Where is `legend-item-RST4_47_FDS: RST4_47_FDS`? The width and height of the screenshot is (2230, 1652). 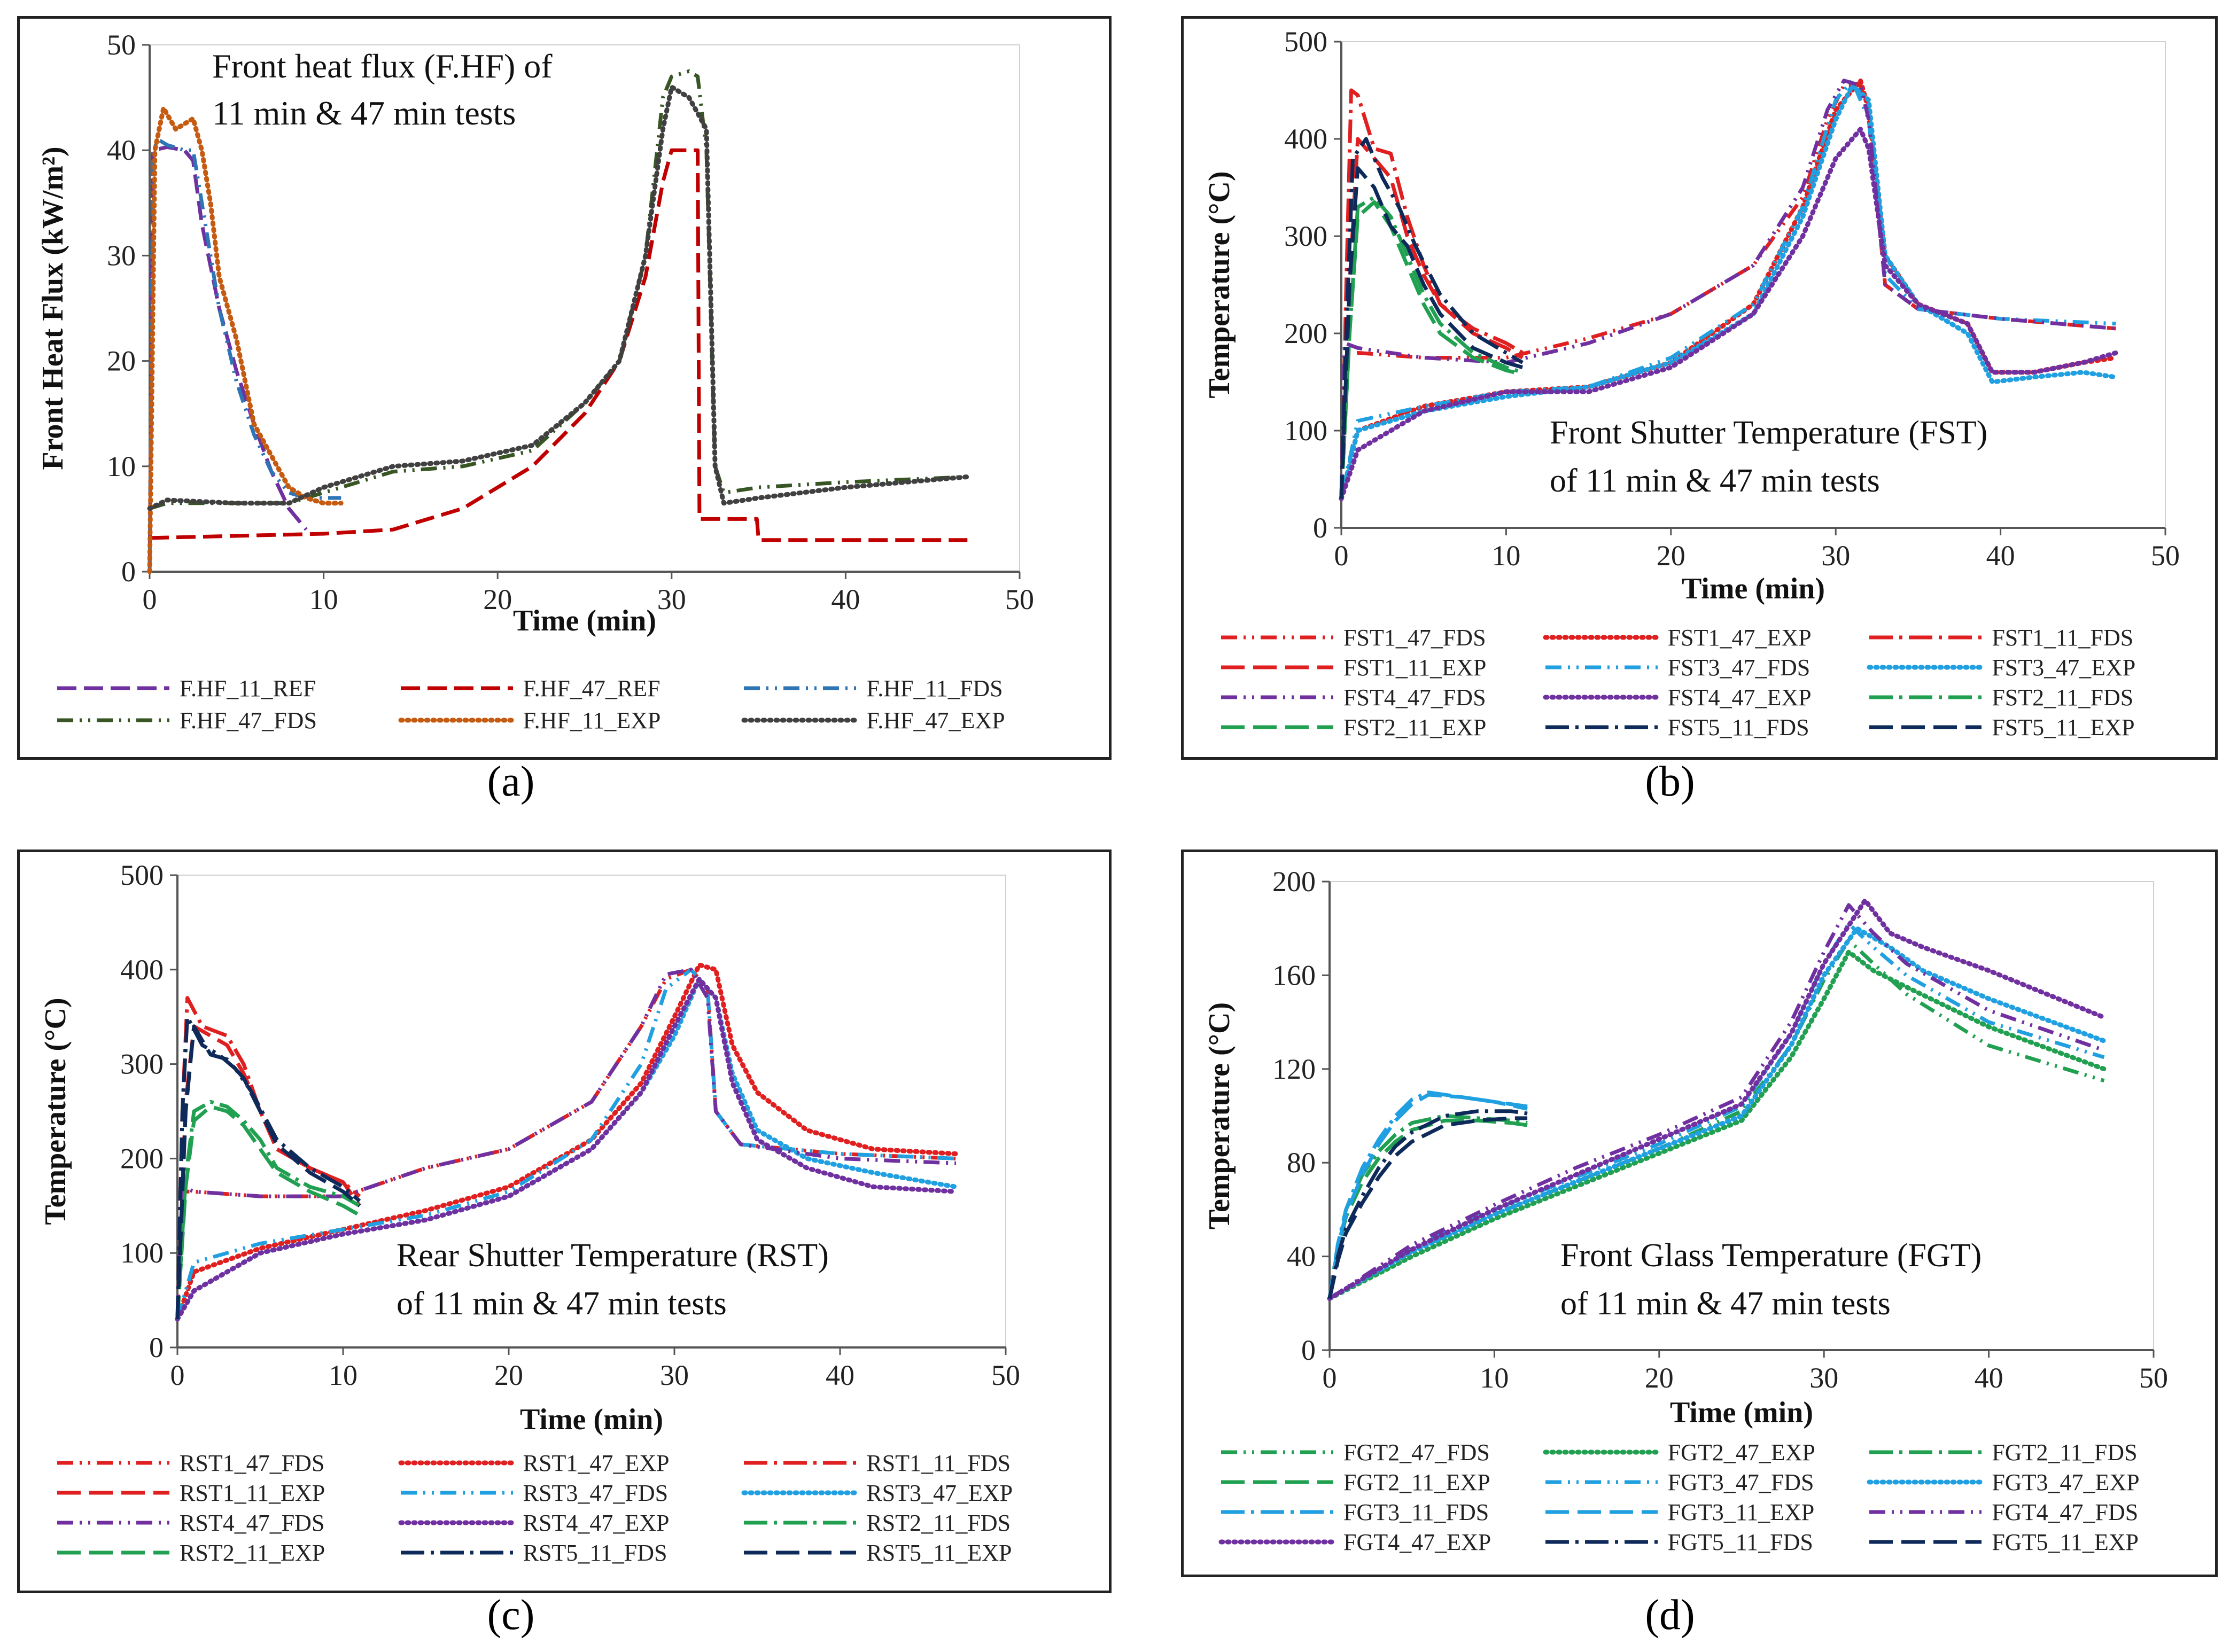
legend-item-RST4_47_FDS: RST4_47_FDS is located at coordinates (189, 1523).